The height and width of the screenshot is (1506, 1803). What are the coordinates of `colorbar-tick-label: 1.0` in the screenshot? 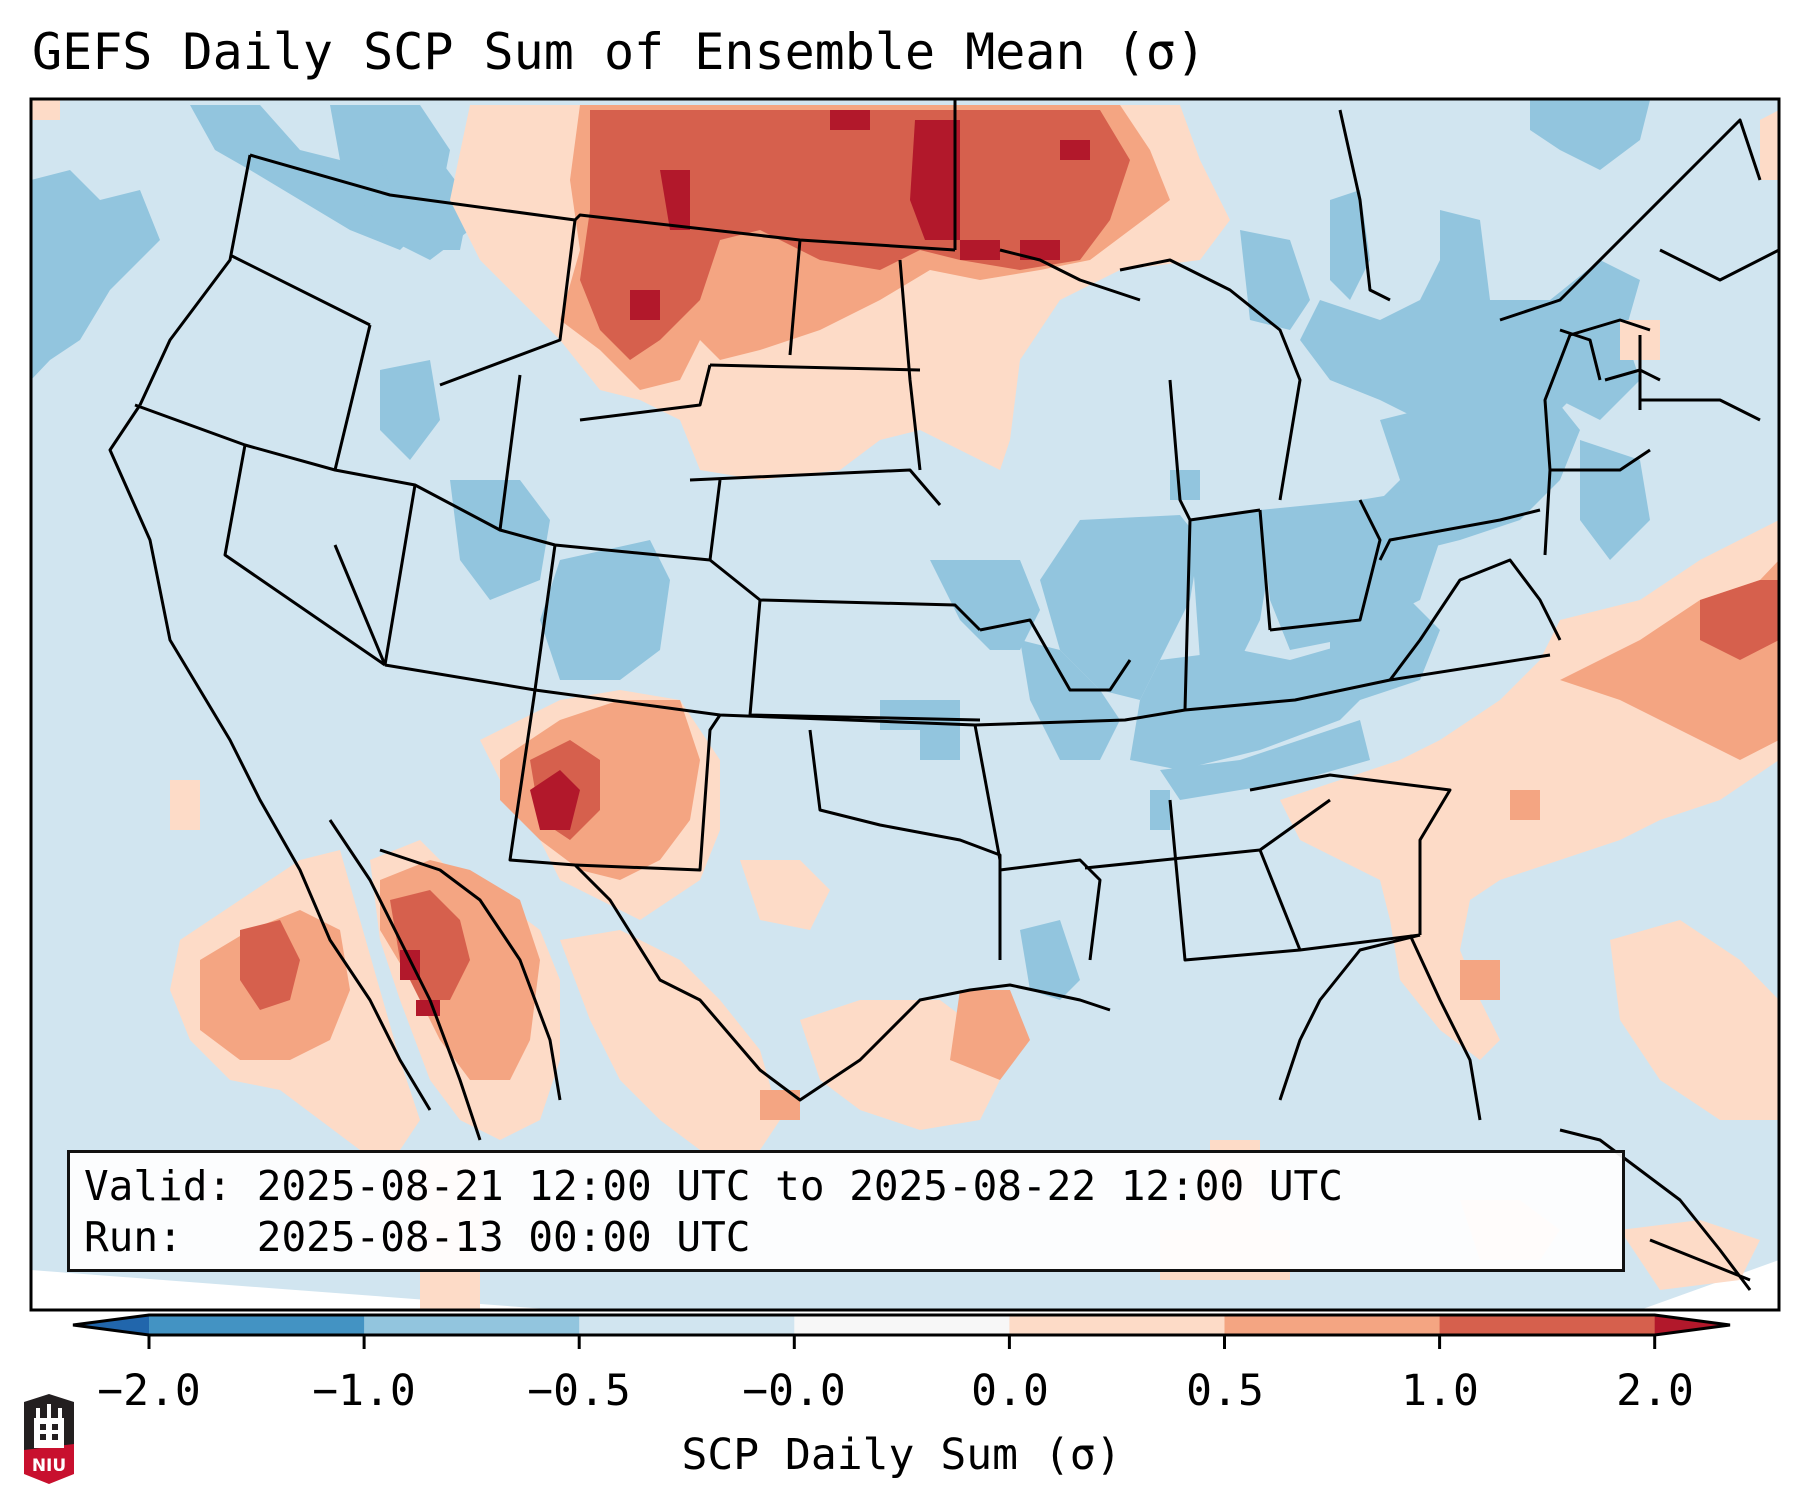 It's located at (1440, 1391).